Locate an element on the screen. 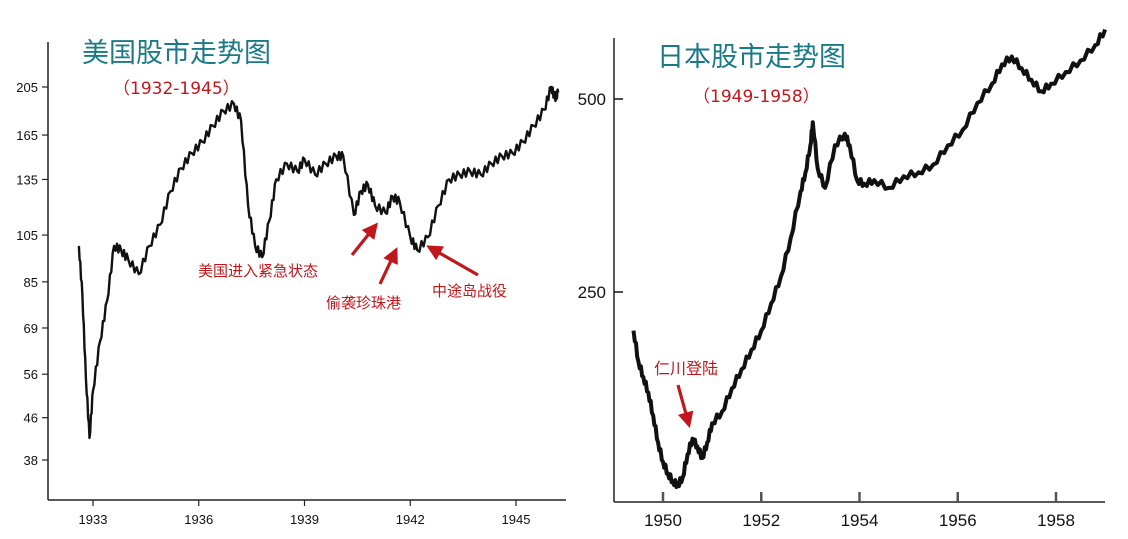  jp-annotation-arrow is located at coordinates (685, 406).